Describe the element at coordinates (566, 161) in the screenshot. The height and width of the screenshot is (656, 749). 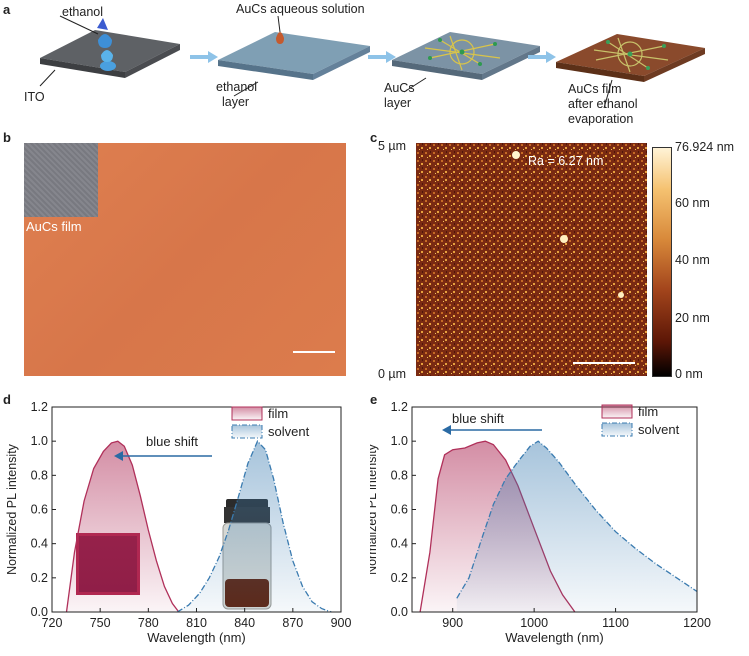
I see `roughness-annotation: Ra = 6.27 nm` at that location.